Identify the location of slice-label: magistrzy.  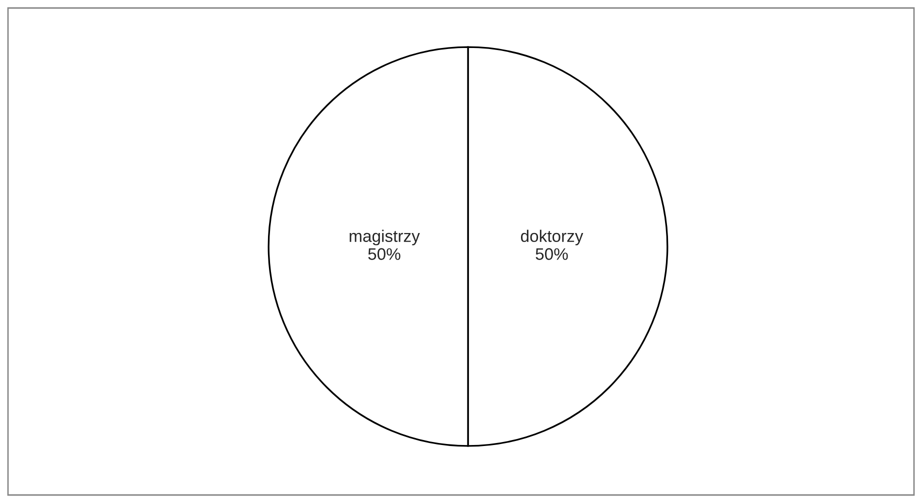
(385, 238).